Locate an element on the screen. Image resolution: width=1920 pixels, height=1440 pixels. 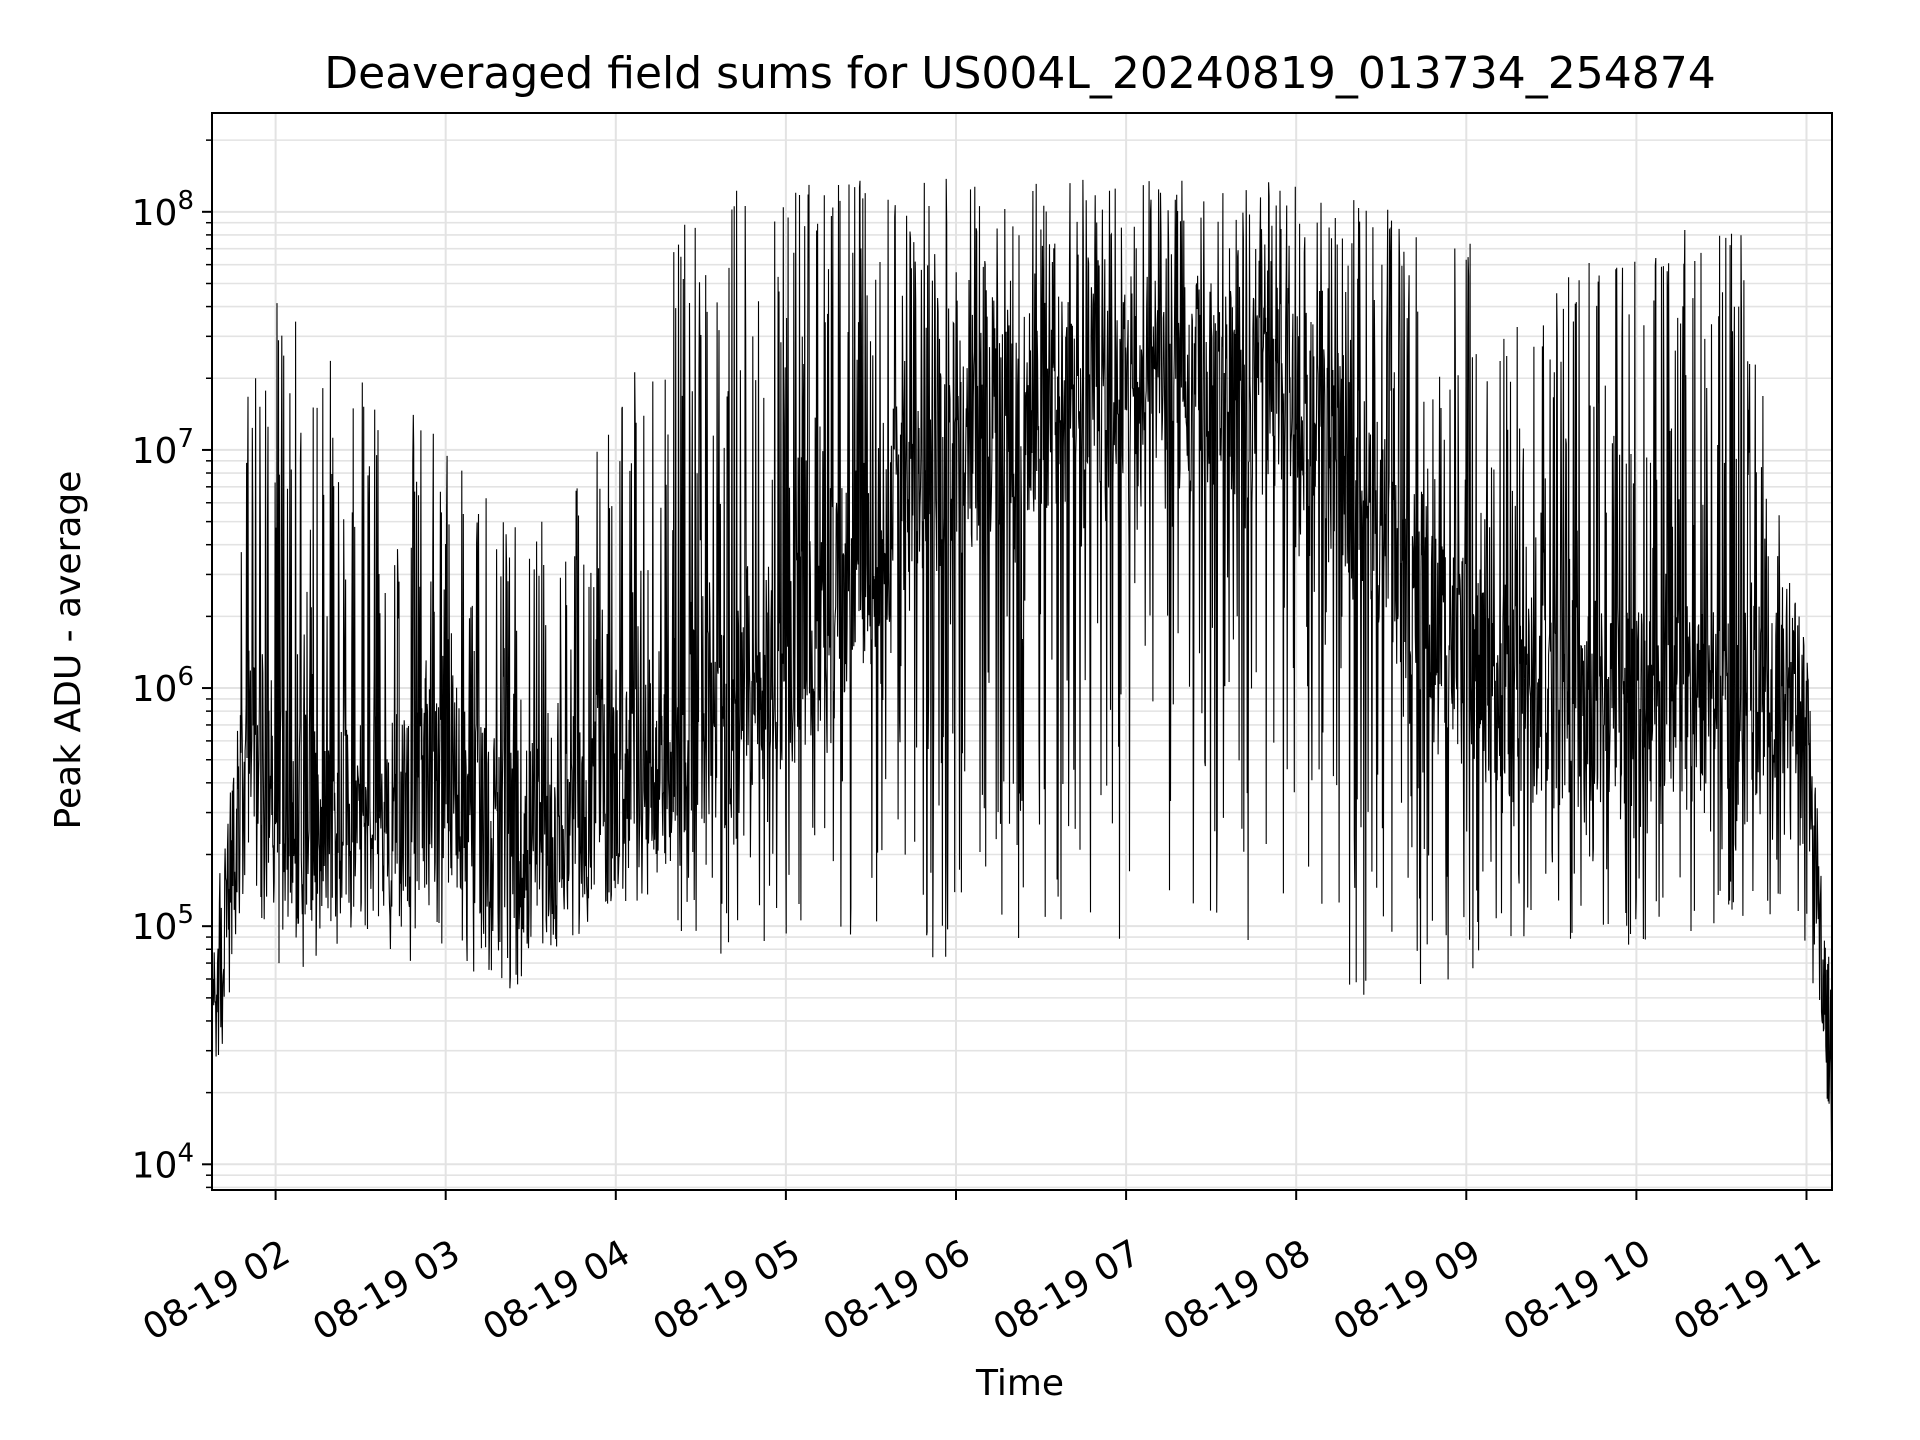
y-axis-label: Peak ADU - average is located at coordinates (68, 650).